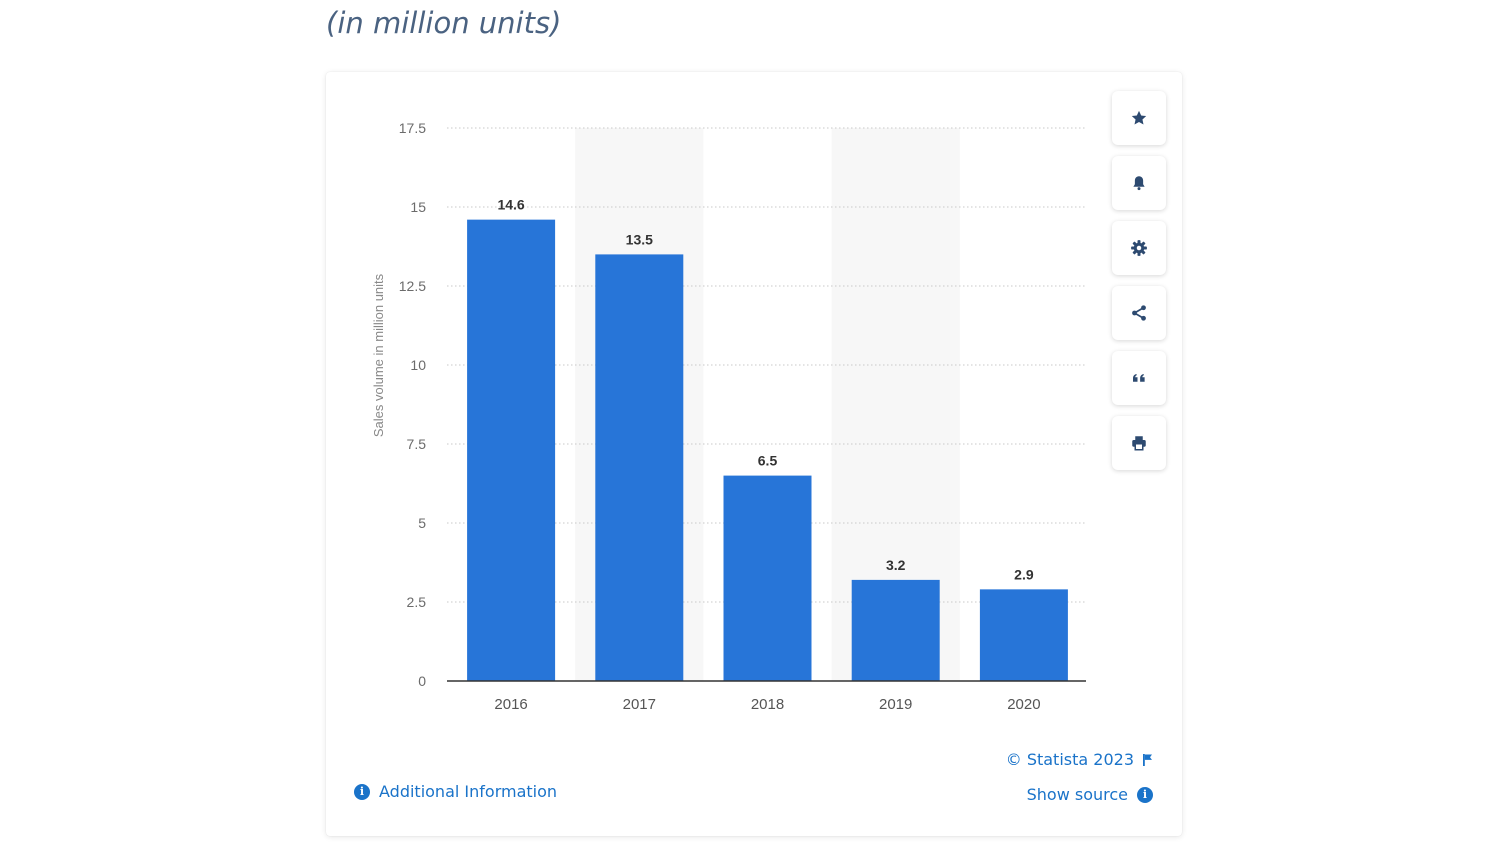 The image size is (1500, 844). I want to click on y-tick-label: 2.5, so click(417, 602).